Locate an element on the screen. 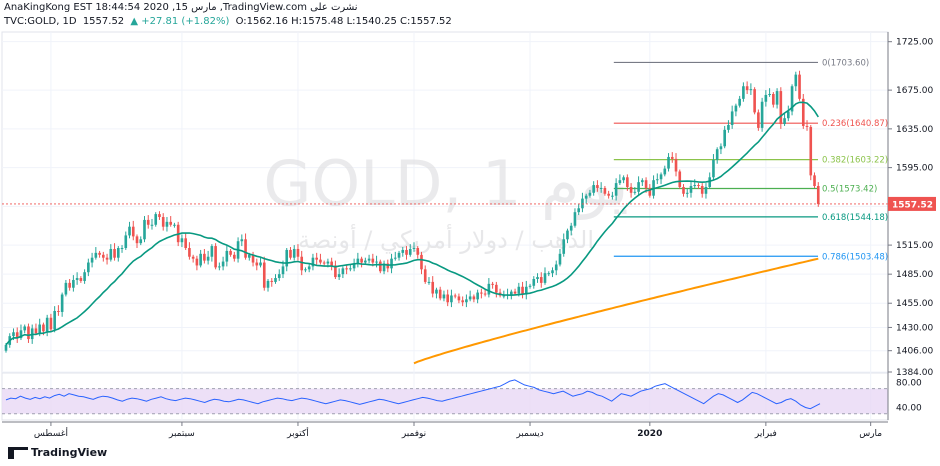 The height and width of the screenshot is (466, 940). ma200-series is located at coordinates (616, 311).